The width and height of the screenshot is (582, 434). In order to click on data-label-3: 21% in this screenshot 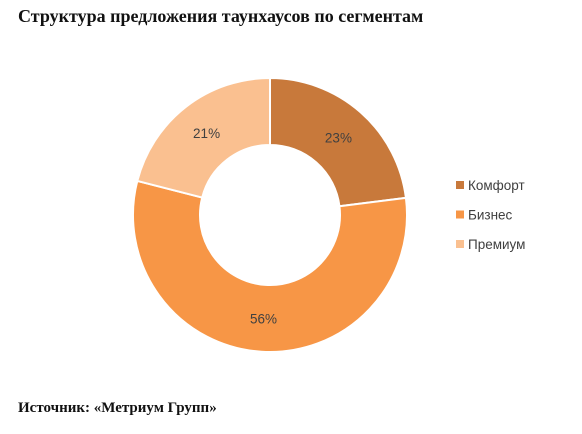, I will do `click(206, 133)`.